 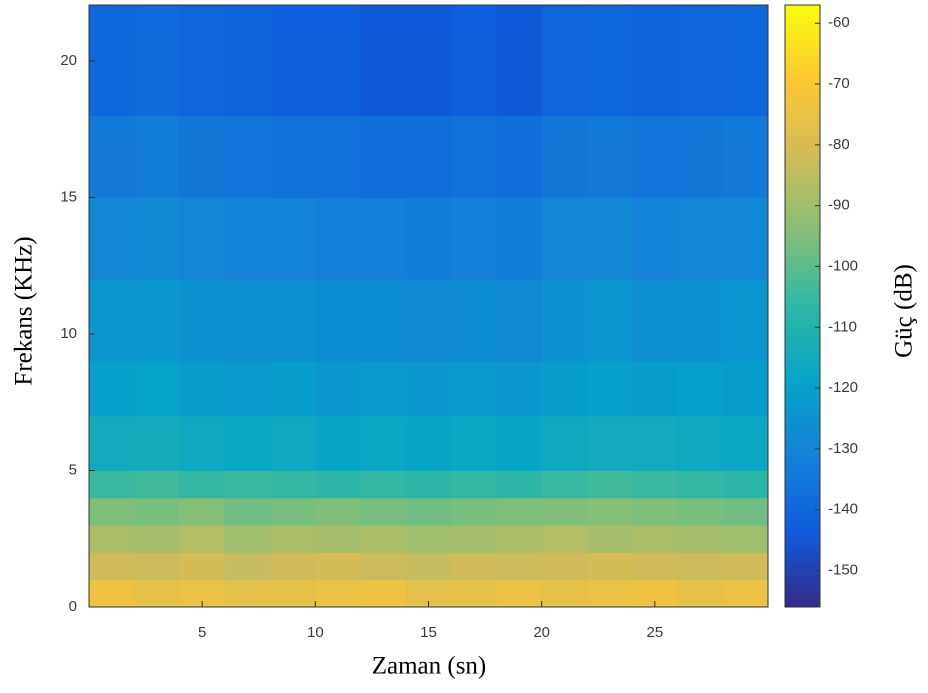 I want to click on x-axis-label: Zaman (sn), so click(x=429, y=666).